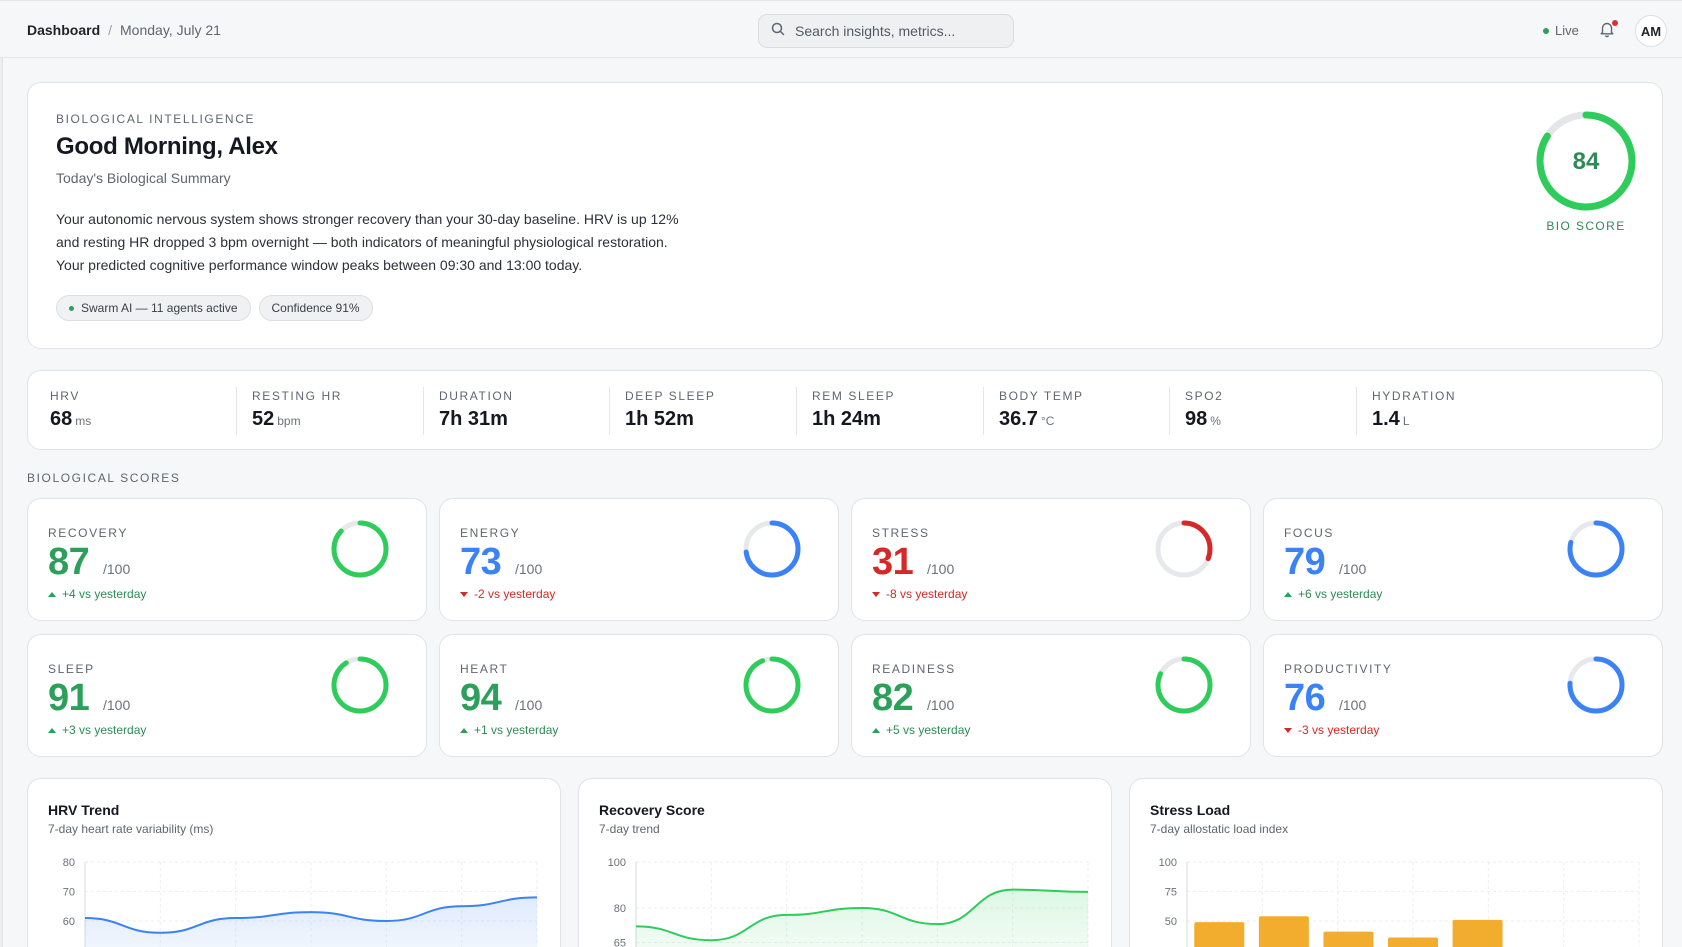 The image size is (1682, 947). Describe the element at coordinates (1586, 226) in the screenshot. I see `bio-score-label: BIO SCORE` at that location.